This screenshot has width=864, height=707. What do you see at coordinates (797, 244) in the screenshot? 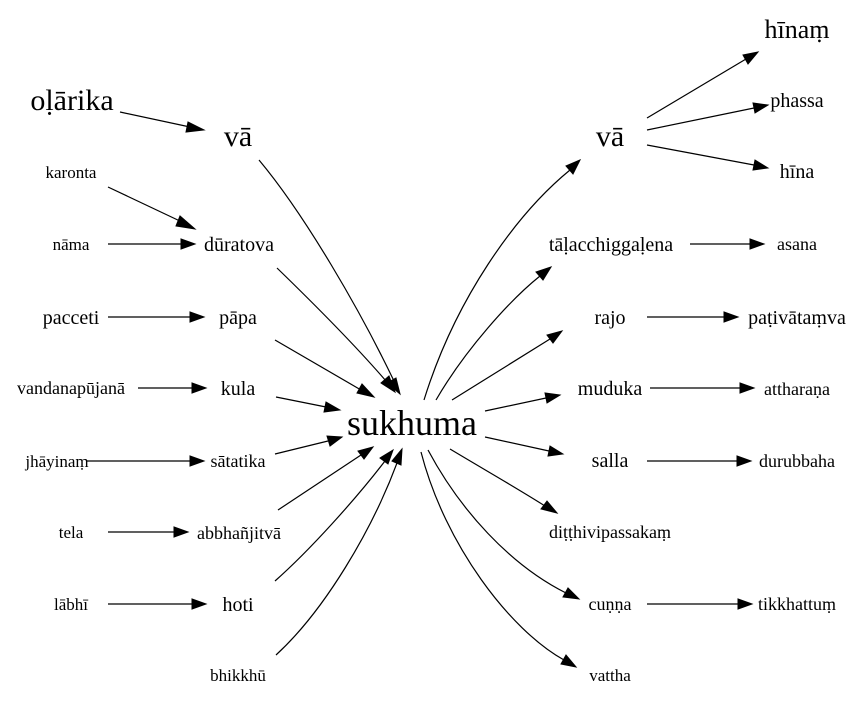
I see `node-asana: asana` at bounding box center [797, 244].